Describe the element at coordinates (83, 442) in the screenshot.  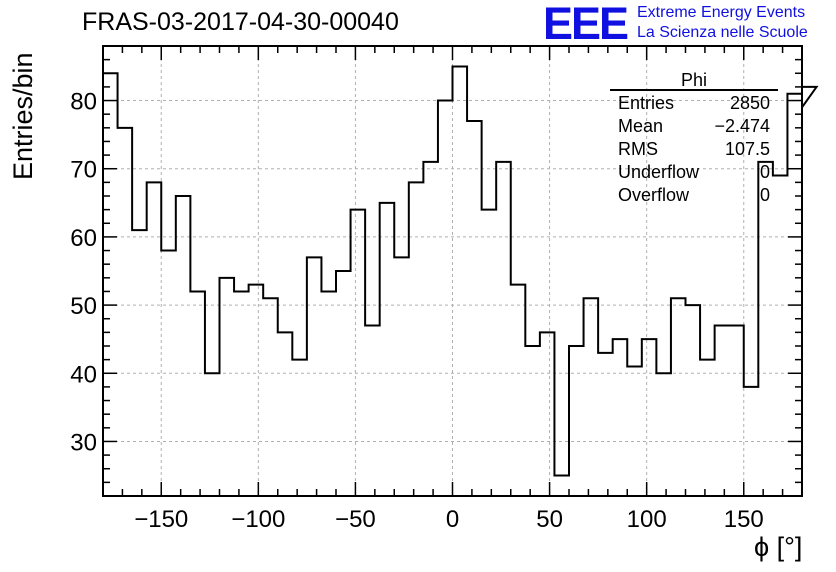
I see `y-tick-label: 30` at that location.